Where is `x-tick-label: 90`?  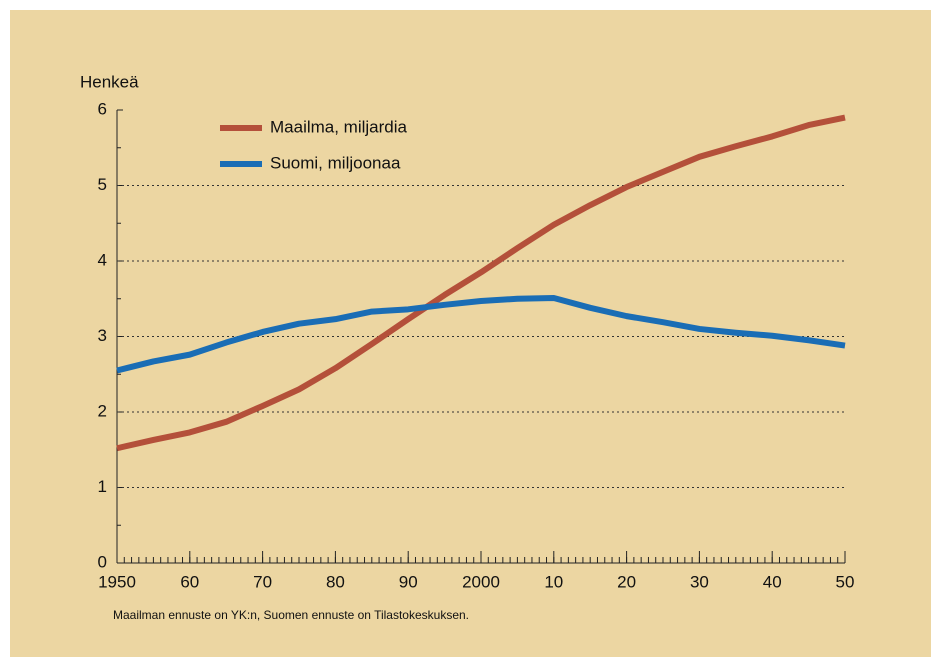
x-tick-label: 90 is located at coordinates (408, 581).